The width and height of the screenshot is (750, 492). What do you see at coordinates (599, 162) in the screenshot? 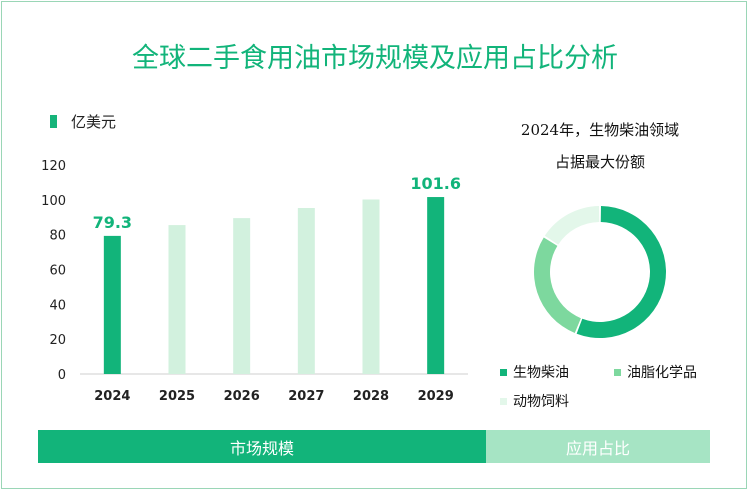
I see `donut-title-line-2: 占据最大份额` at bounding box center [599, 162].